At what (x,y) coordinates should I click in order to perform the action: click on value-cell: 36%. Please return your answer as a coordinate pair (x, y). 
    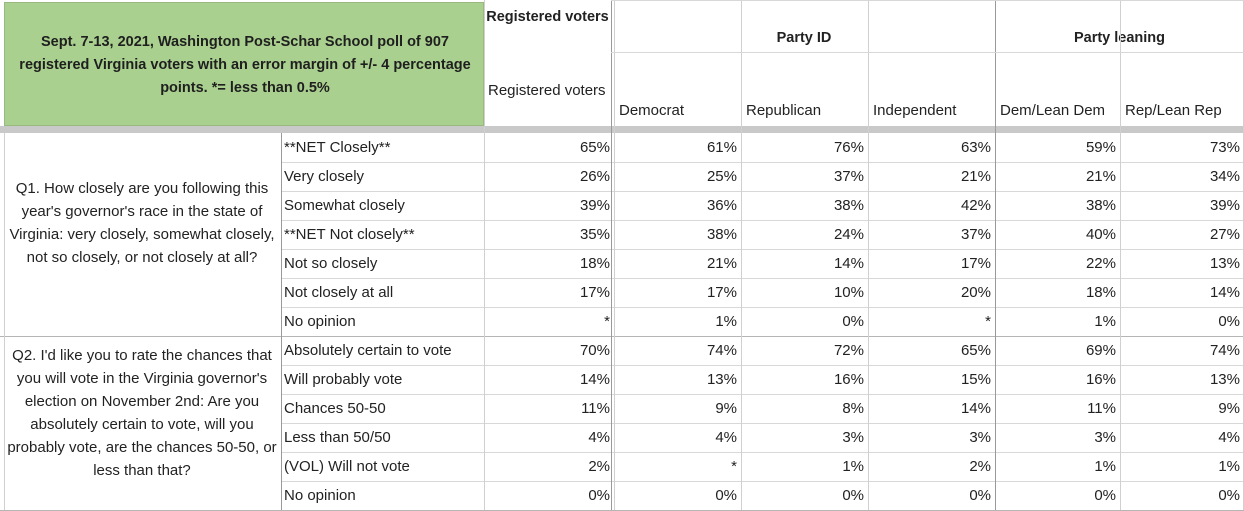
    Looking at the image, I should click on (721, 205).